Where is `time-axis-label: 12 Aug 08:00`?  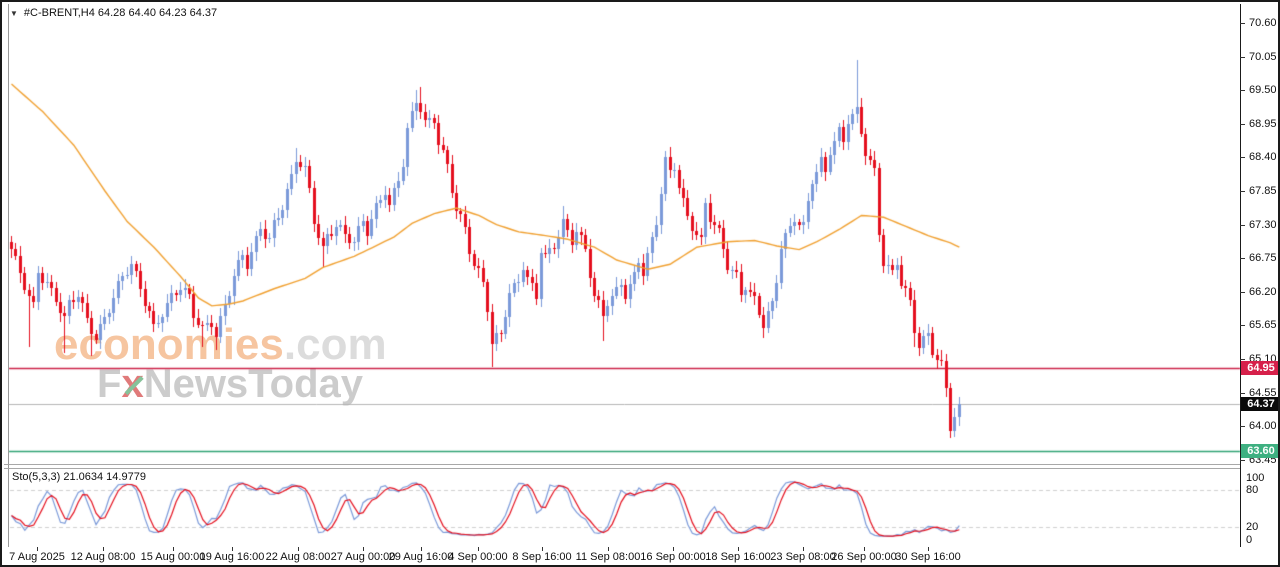 time-axis-label: 12 Aug 08:00 is located at coordinates (103, 557).